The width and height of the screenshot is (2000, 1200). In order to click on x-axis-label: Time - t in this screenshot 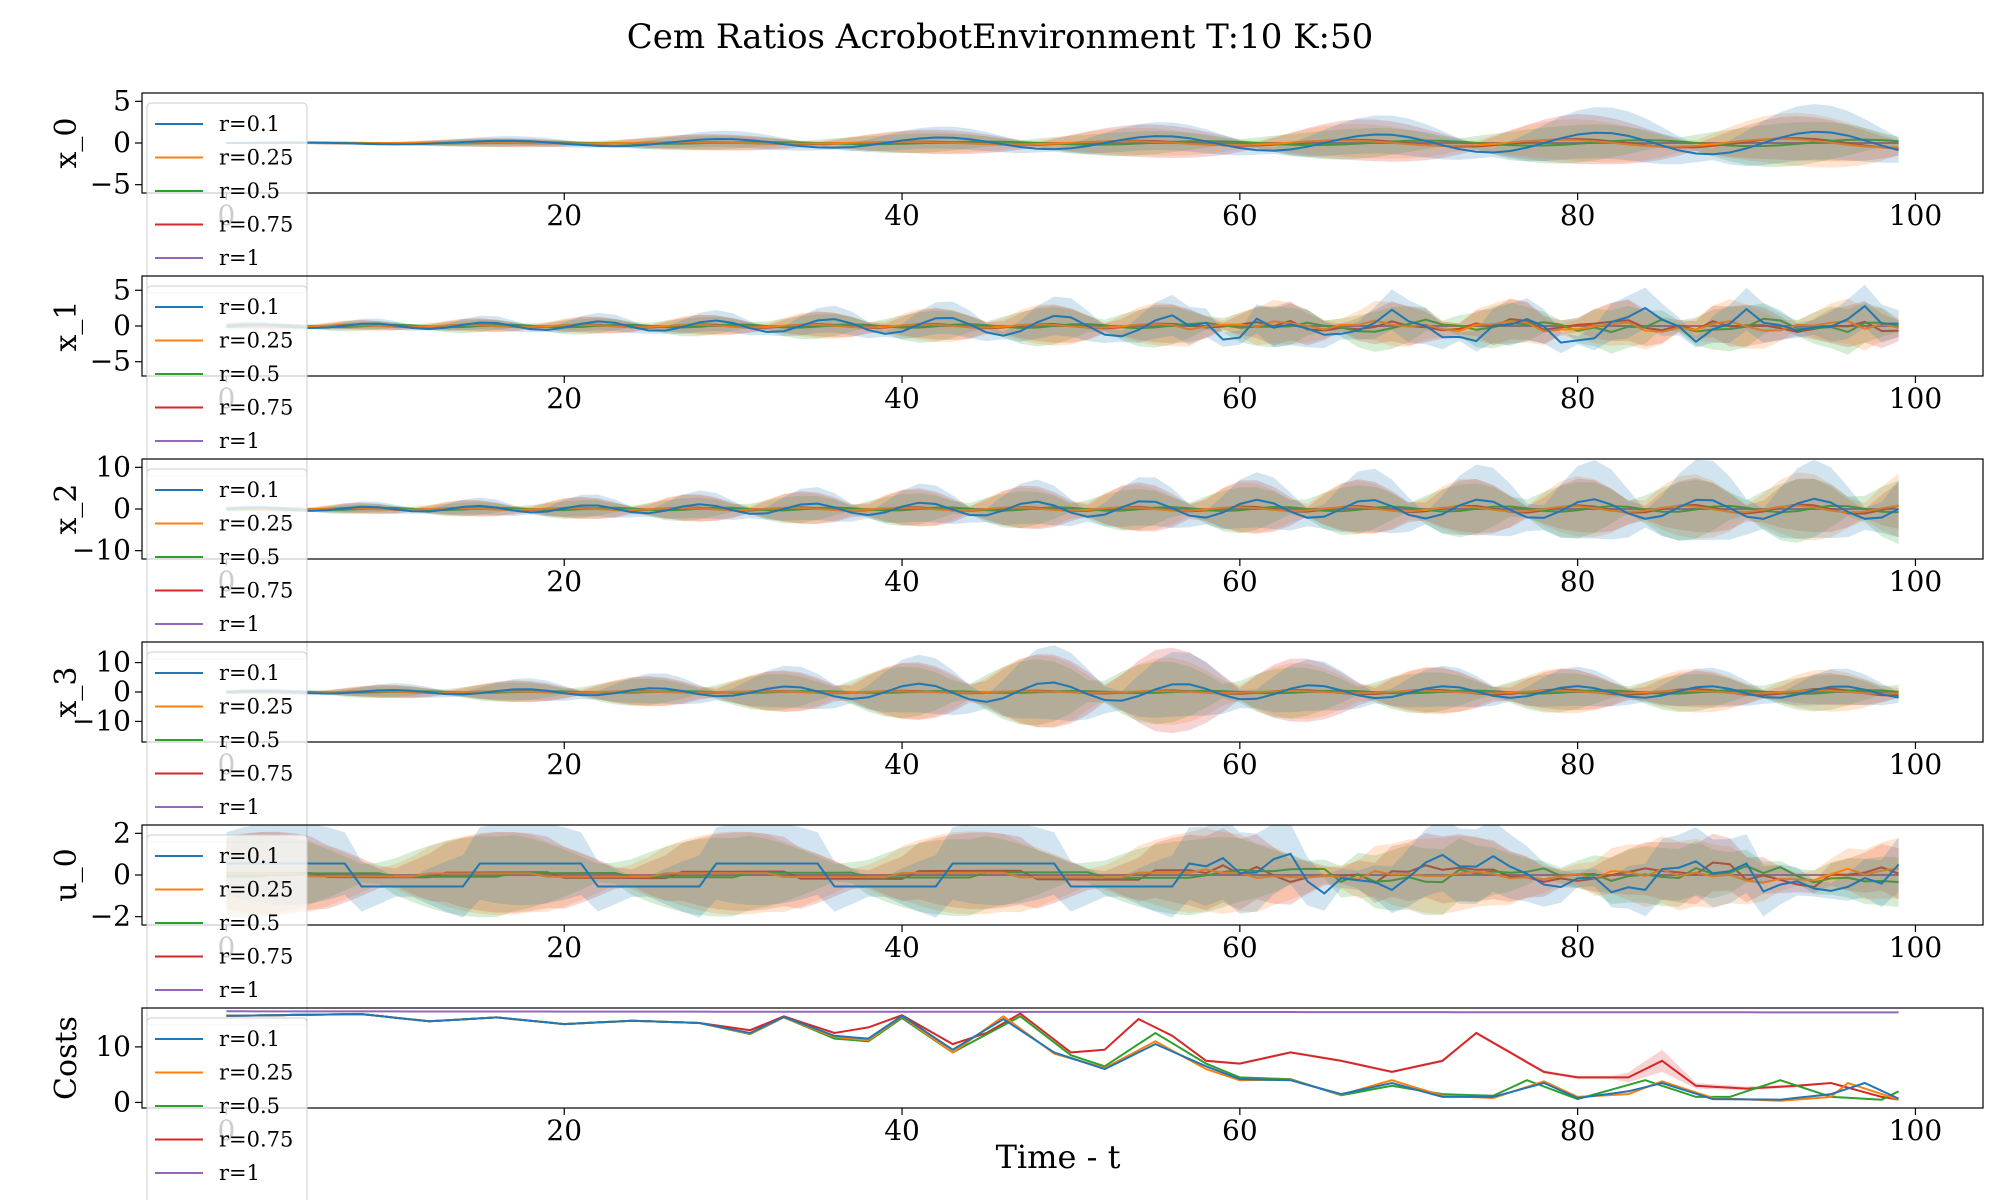, I will do `click(1058, 1157)`.